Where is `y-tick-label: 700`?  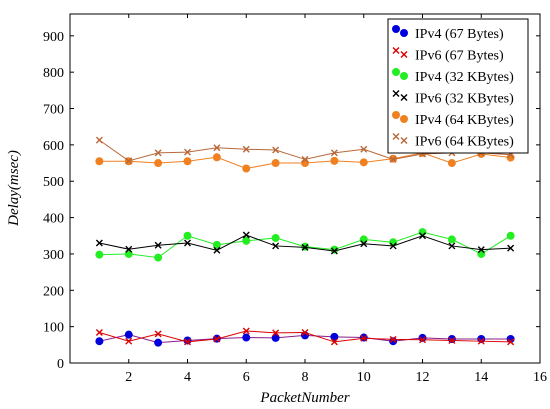 y-tick-label: 700 is located at coordinates (53, 110).